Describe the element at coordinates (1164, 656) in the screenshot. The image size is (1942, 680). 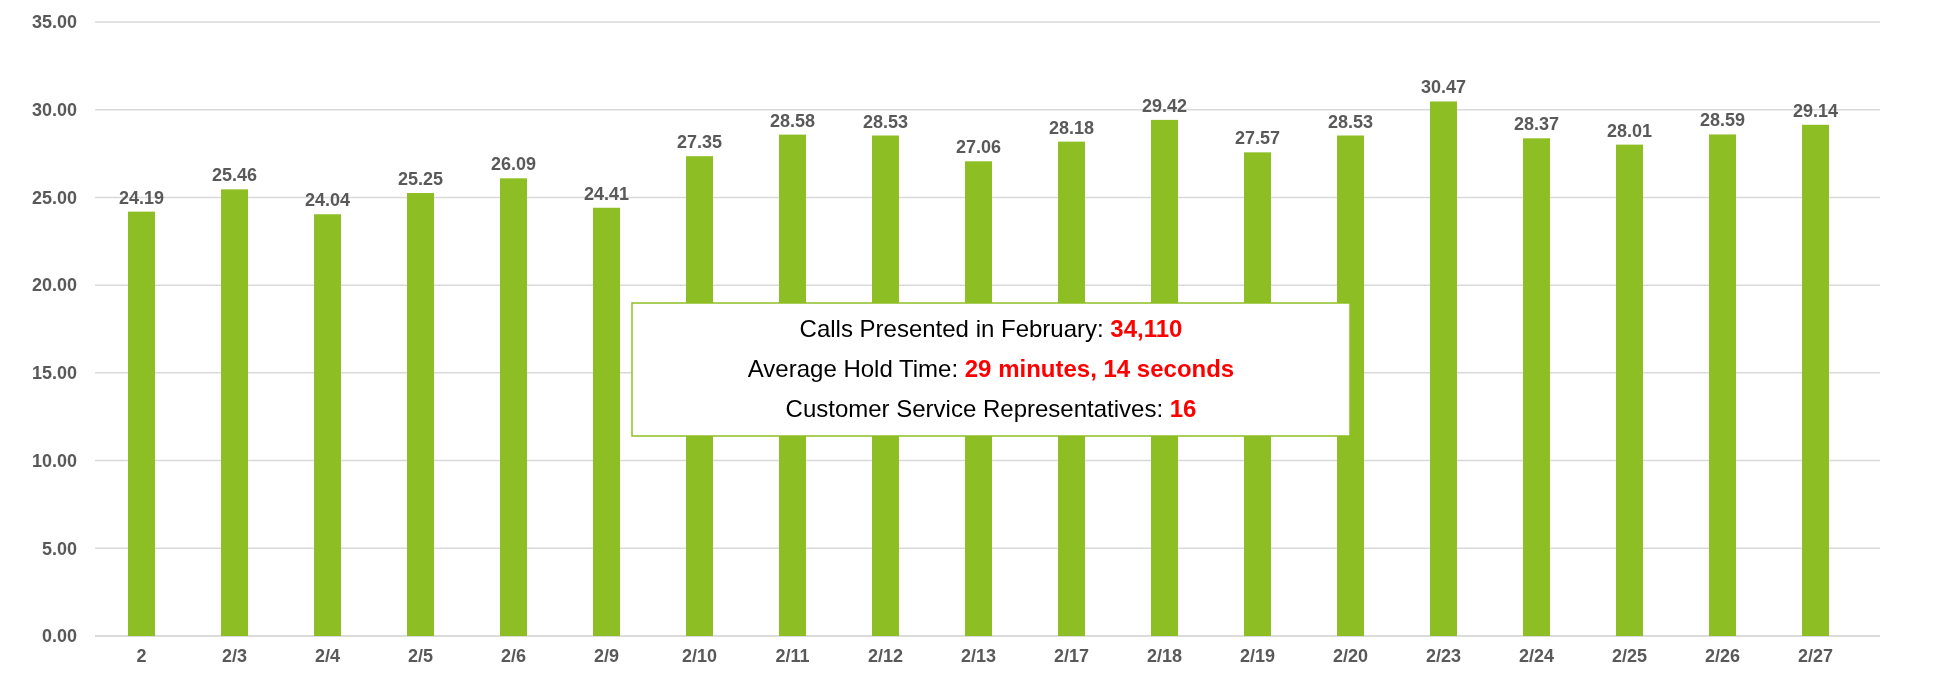
I see `x-tick-label: 2/18` at that location.